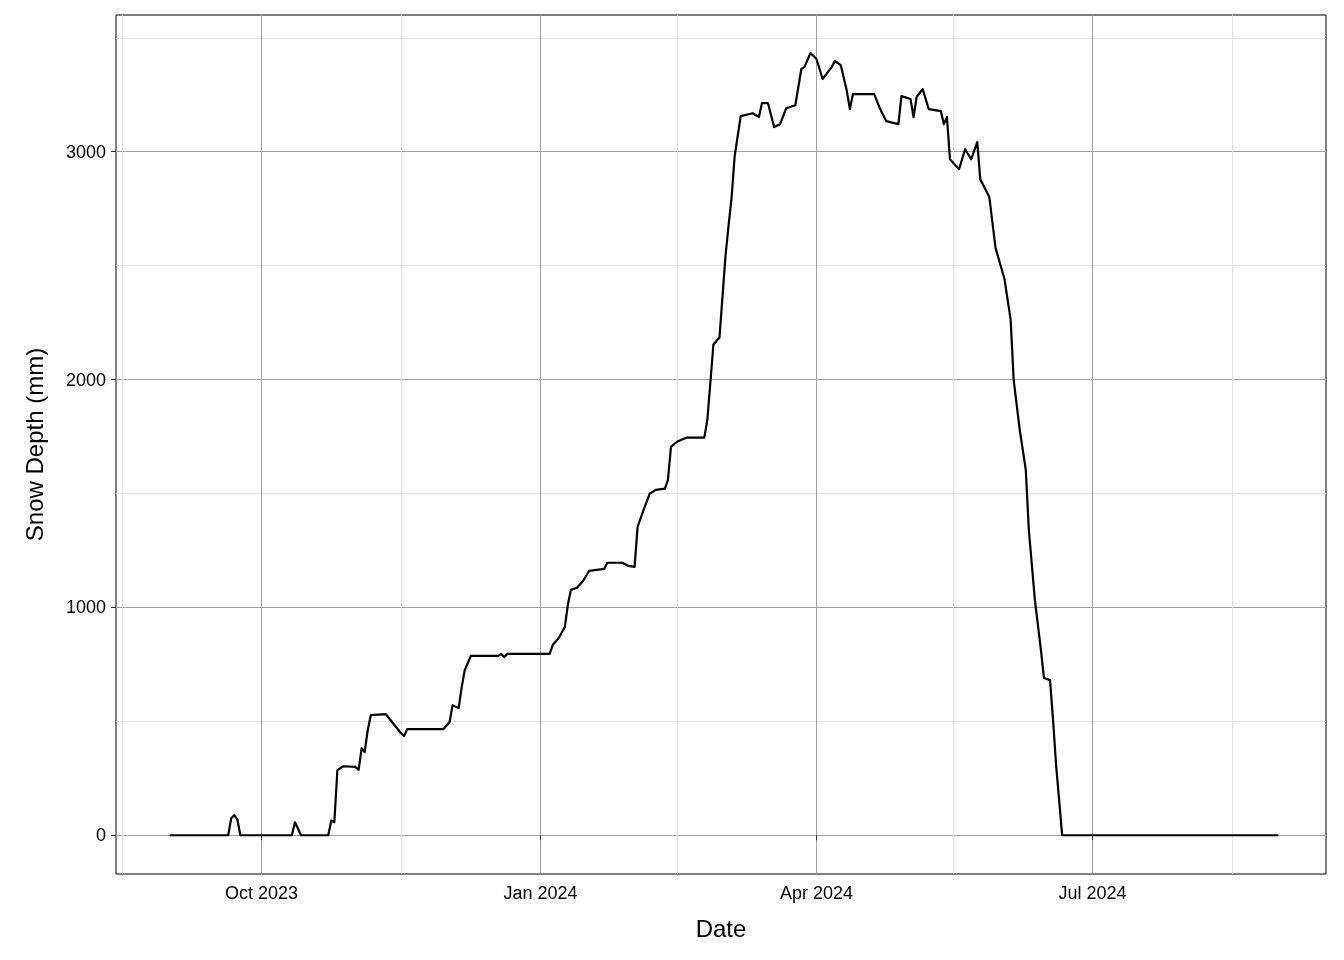 This screenshot has height=960, width=1344. I want to click on y-tick-label: 3000, so click(85, 151).